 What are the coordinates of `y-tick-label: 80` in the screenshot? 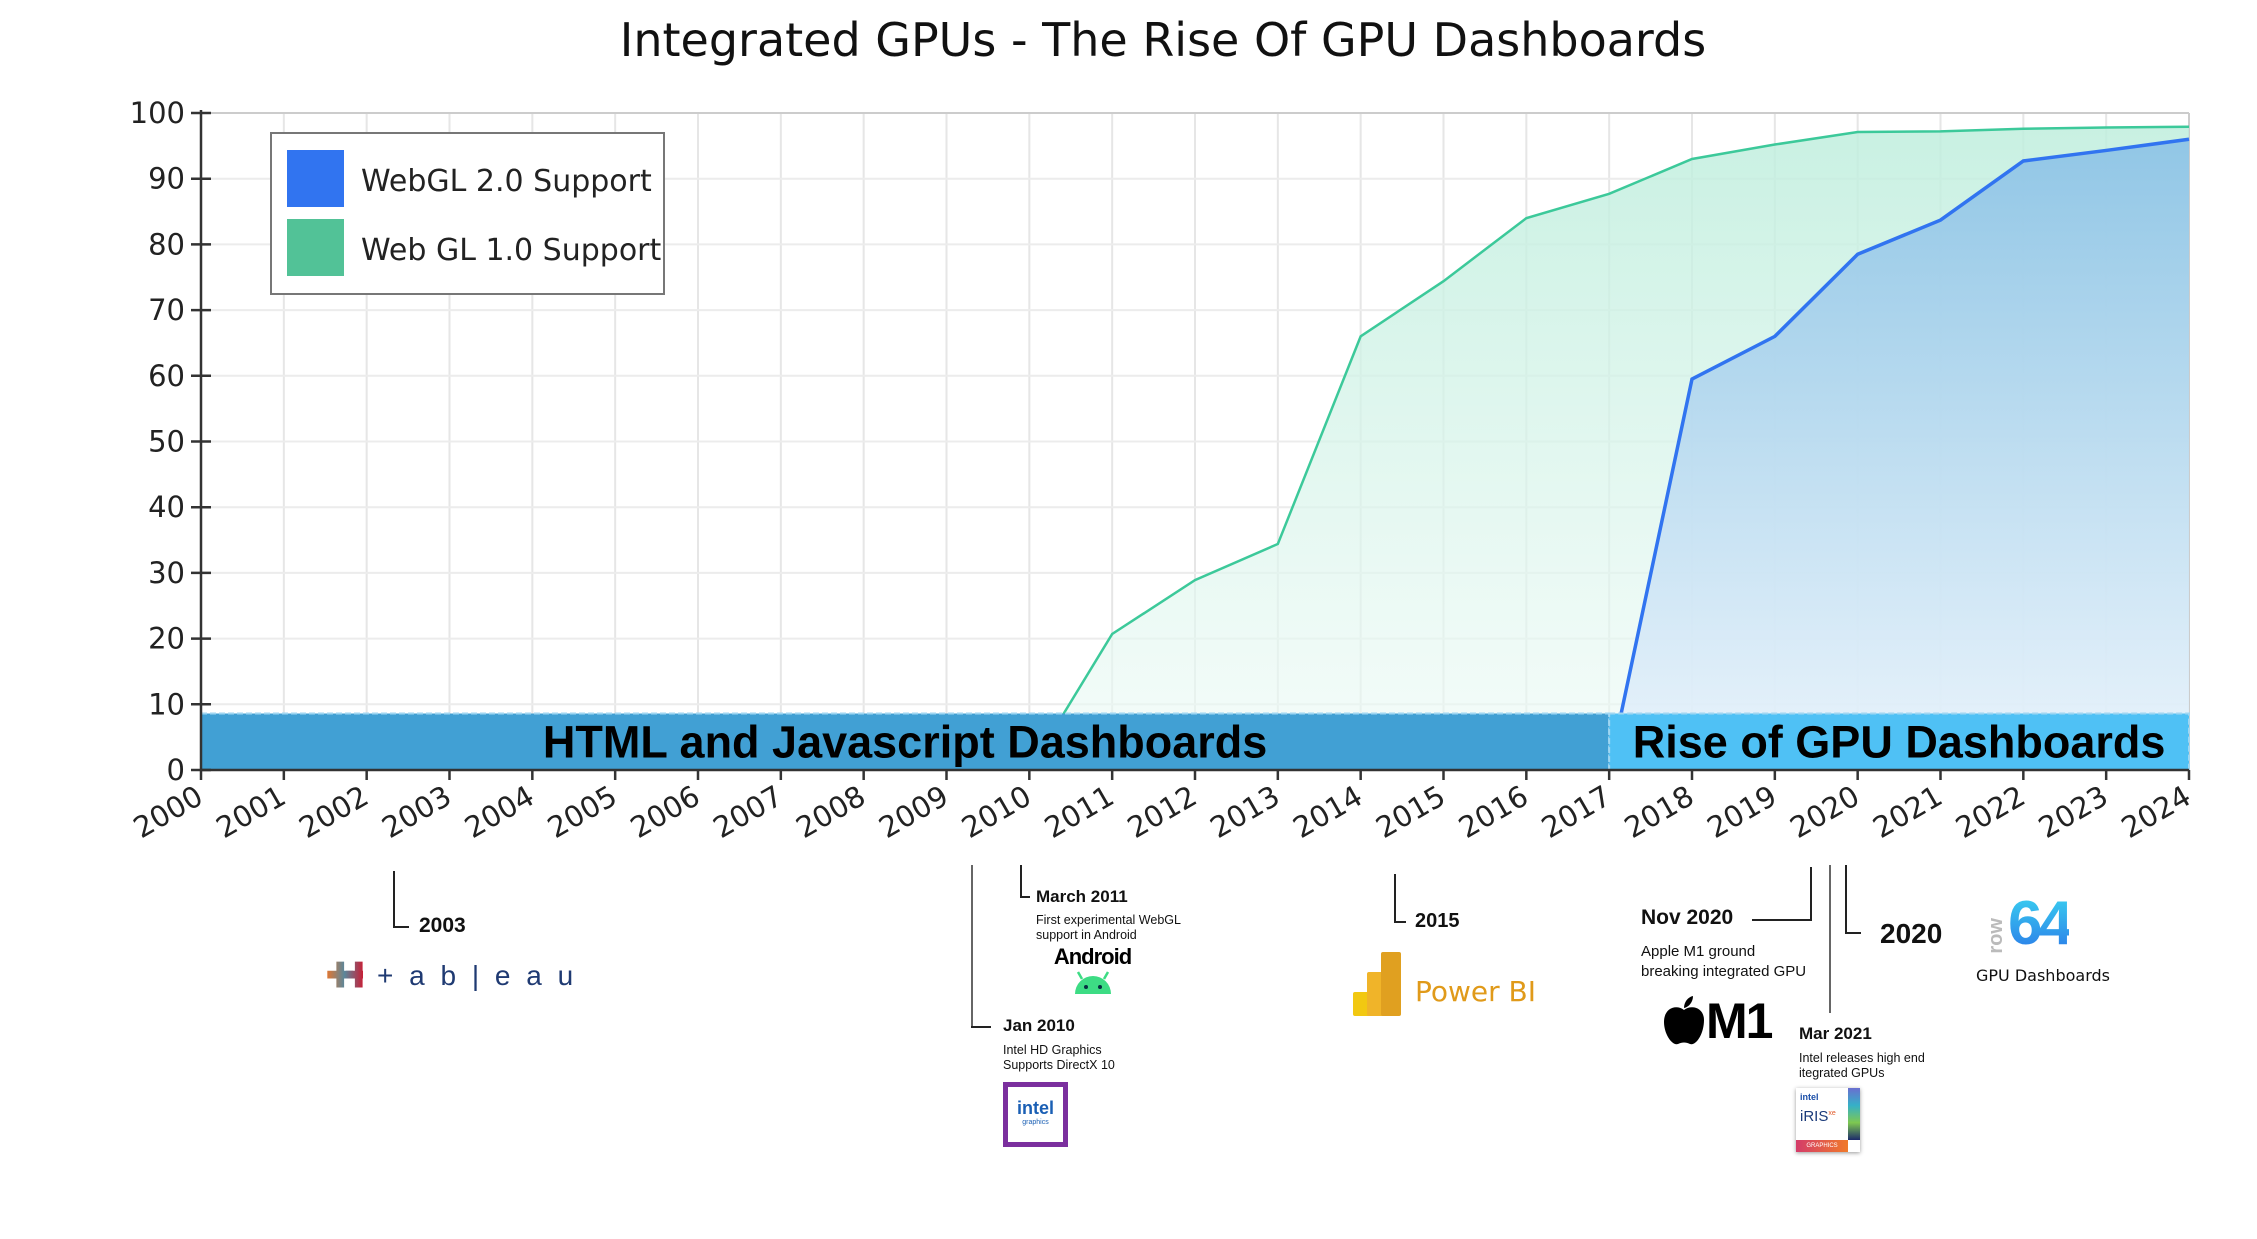 It's located at (166, 244).